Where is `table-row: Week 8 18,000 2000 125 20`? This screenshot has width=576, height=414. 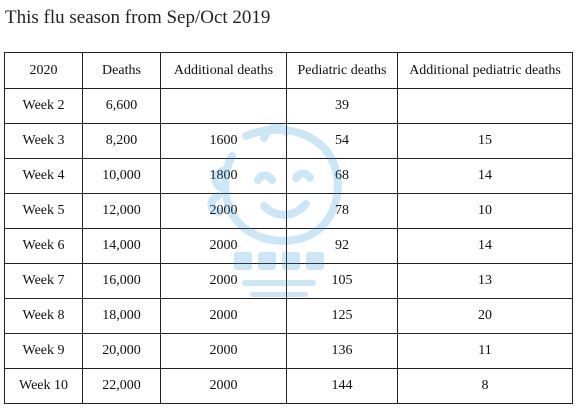 table-row: Week 8 18,000 2000 125 20 is located at coordinates (288, 316).